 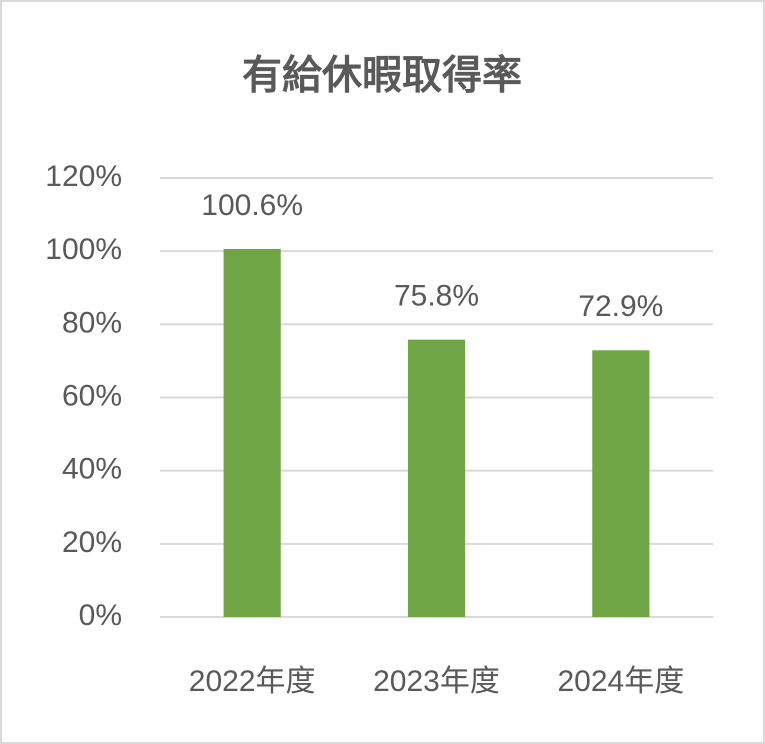 What do you see at coordinates (620, 306) in the screenshot?
I see `value-label: 72.9%` at bounding box center [620, 306].